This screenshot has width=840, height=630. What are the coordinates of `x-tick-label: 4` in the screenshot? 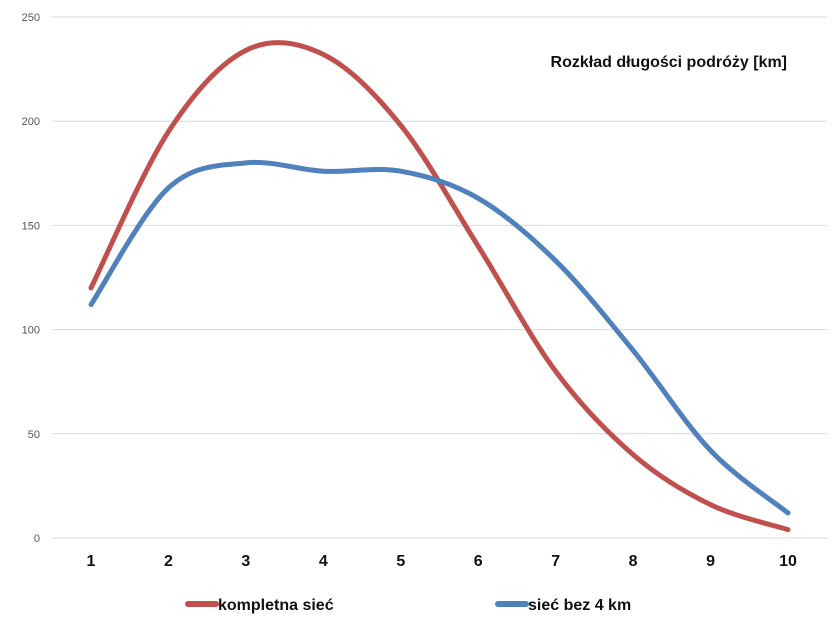 It's located at (323, 561).